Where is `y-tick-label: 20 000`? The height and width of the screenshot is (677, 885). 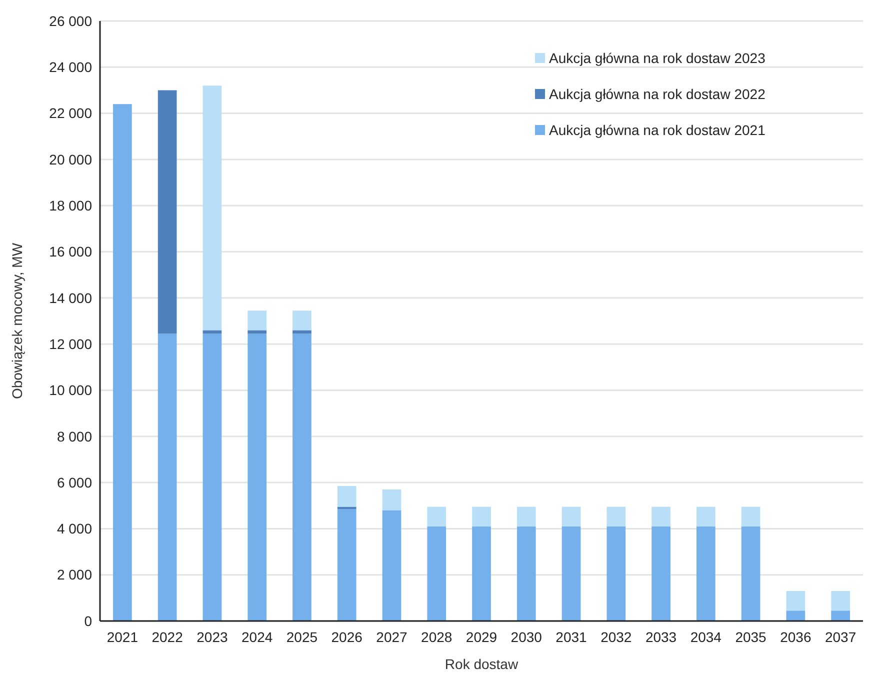 y-tick-label: 20 000 is located at coordinates (70, 159).